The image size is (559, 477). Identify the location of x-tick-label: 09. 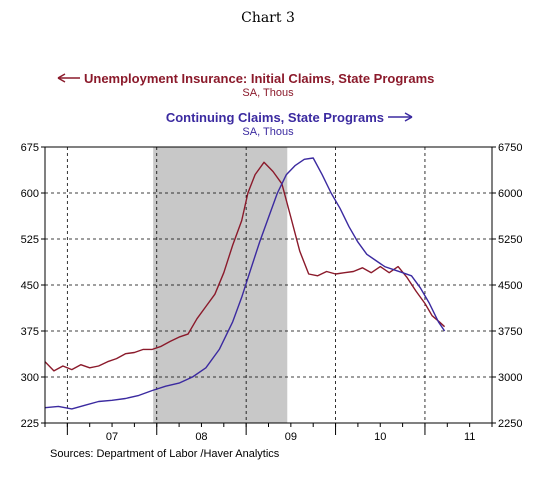
(291, 437).